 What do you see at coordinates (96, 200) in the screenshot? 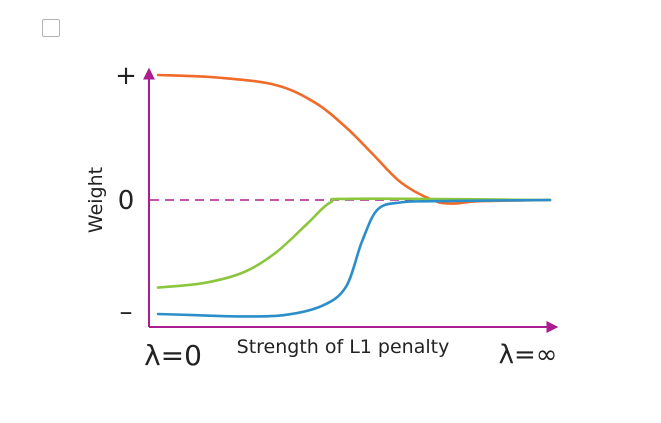
I see `y-axis-label: Weight` at bounding box center [96, 200].